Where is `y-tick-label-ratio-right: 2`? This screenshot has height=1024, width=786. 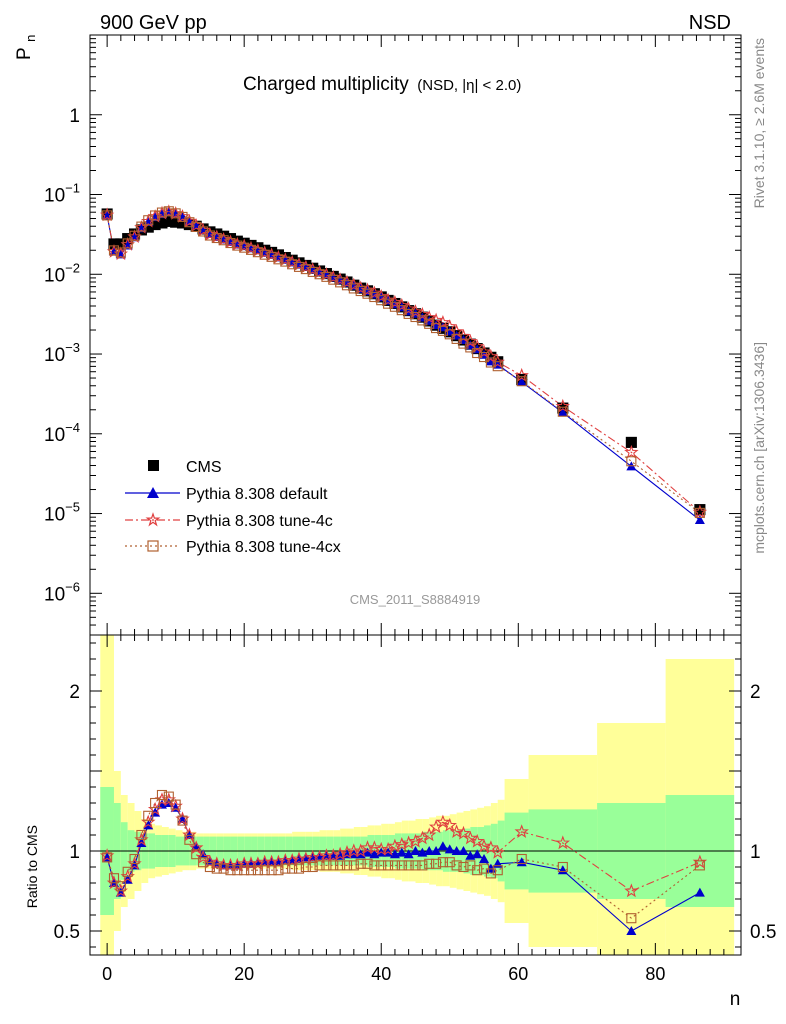
y-tick-label-ratio-right: 2 is located at coordinates (755, 692).